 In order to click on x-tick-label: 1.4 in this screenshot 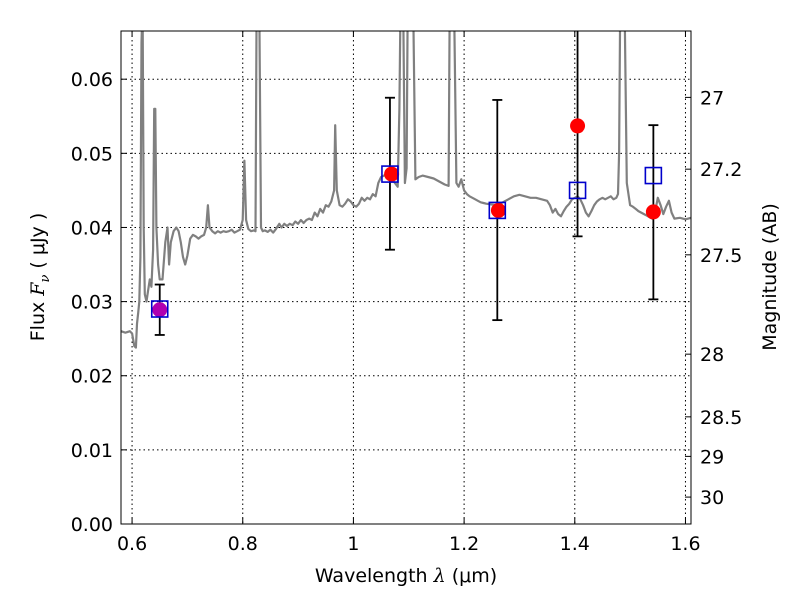, I will do `click(575, 544)`.